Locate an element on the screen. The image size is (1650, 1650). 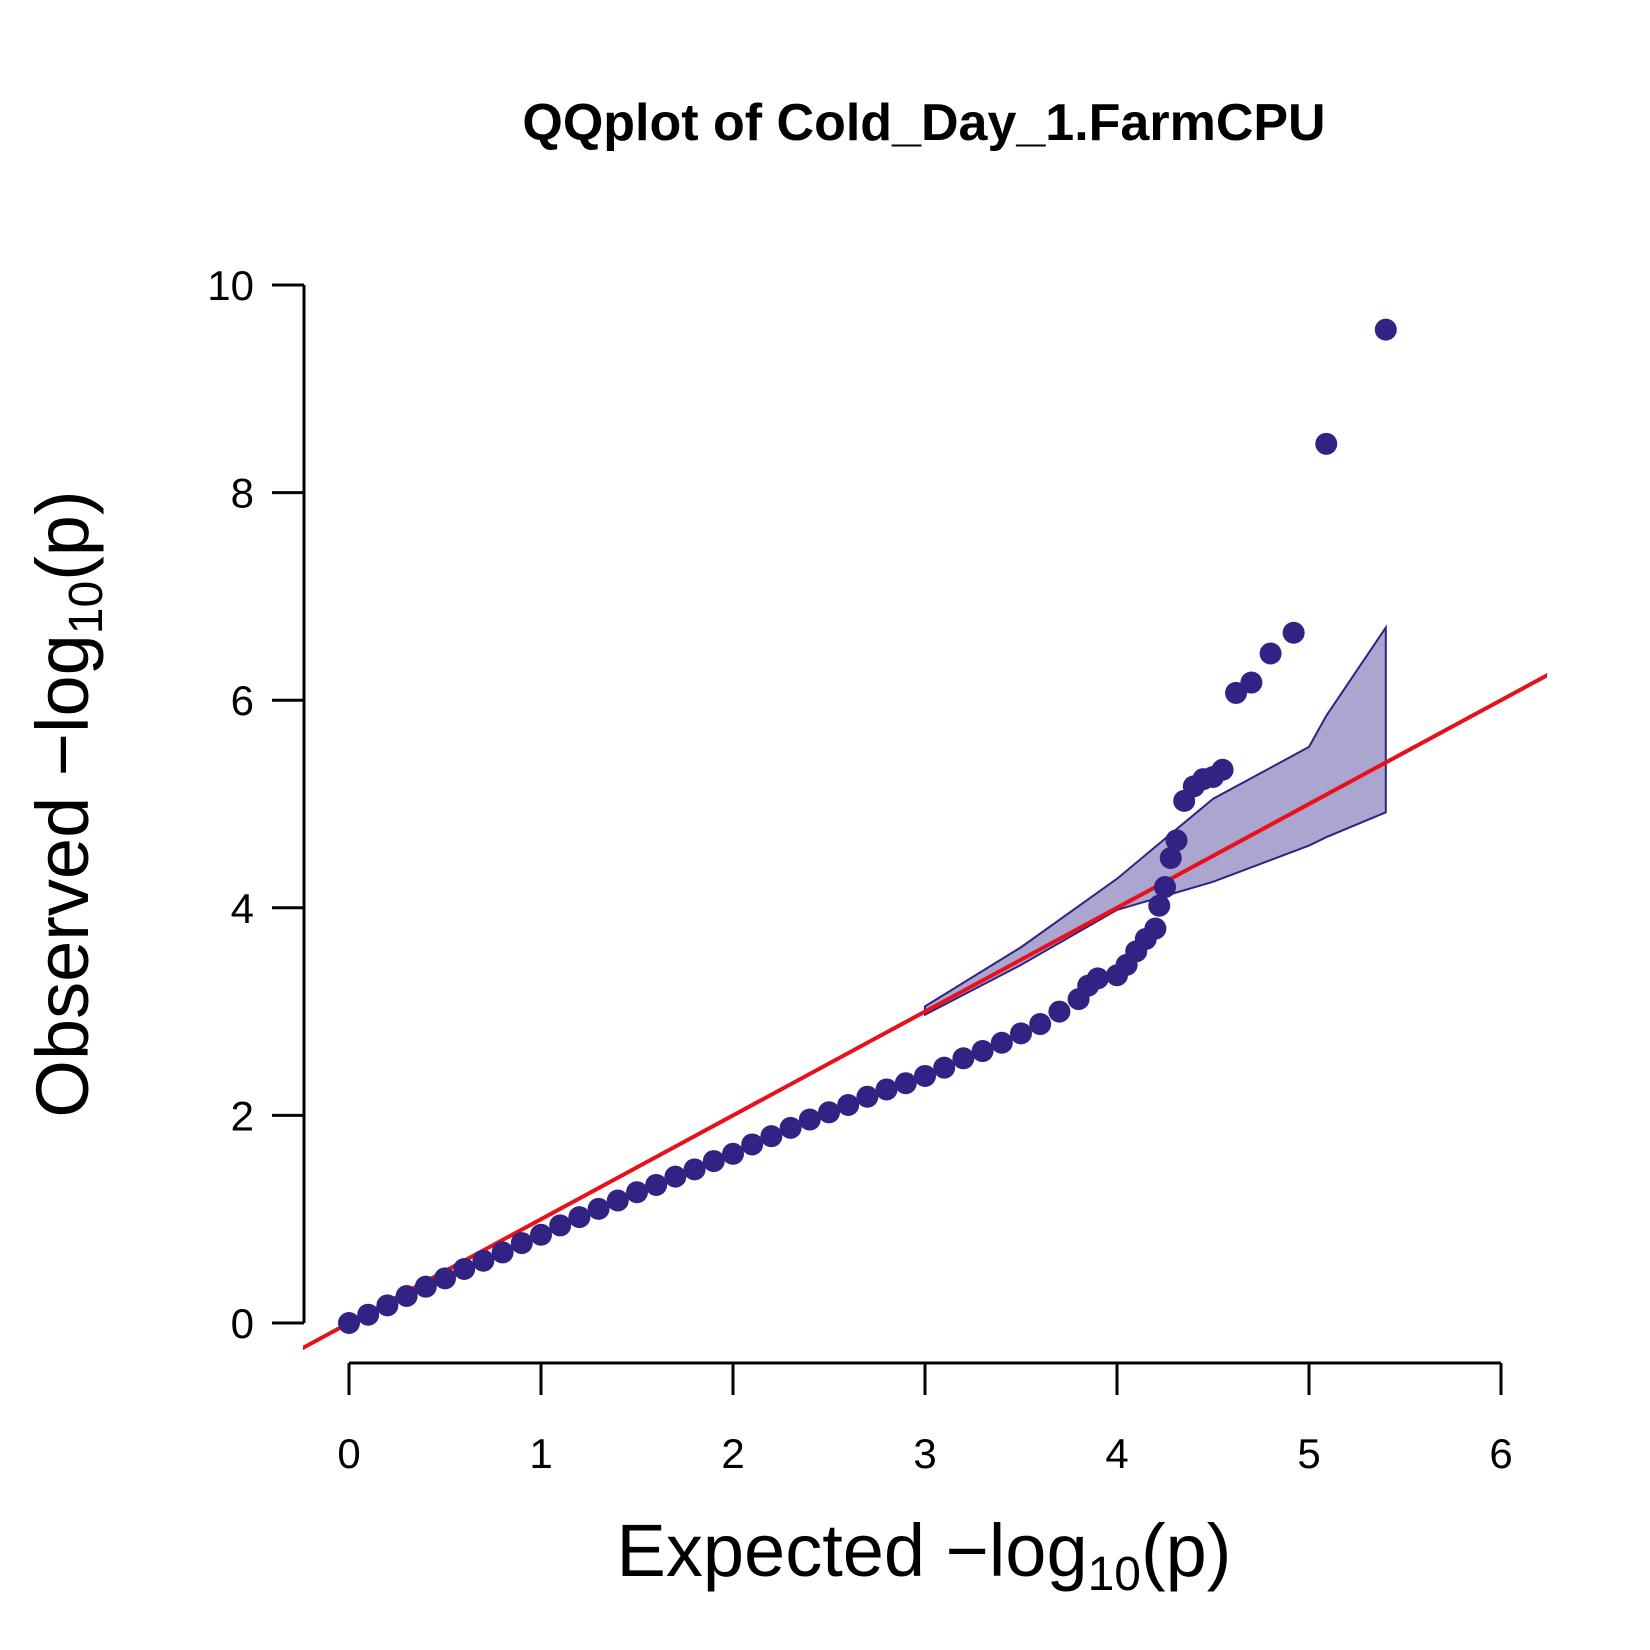
y-tick-label: 8 is located at coordinates (242, 493).